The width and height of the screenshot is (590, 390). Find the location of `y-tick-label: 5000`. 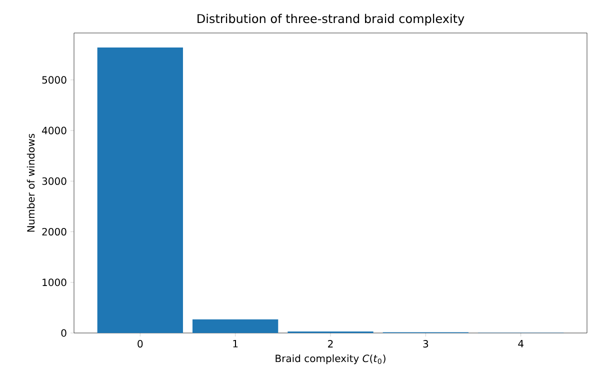

y-tick-label: 5000 is located at coordinates (54, 80).